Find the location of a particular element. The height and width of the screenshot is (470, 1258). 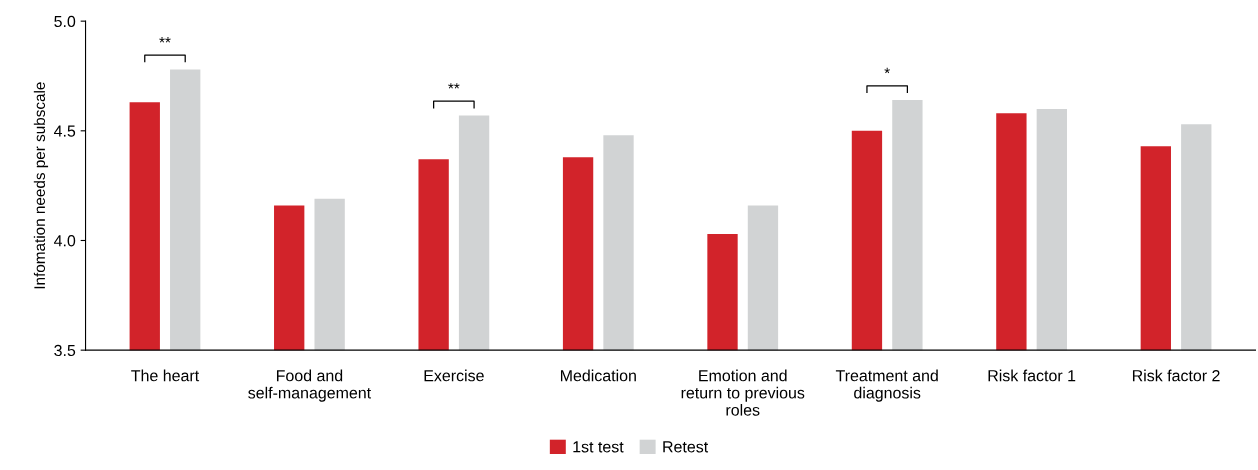

x-tick-label: Treatment and diagnosis is located at coordinates (886, 385).